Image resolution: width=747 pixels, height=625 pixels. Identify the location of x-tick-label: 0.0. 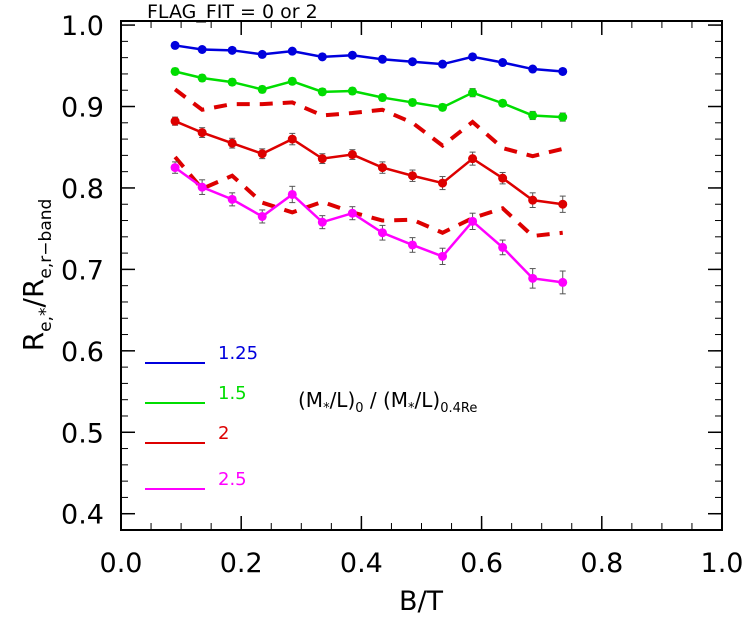
(121, 563).